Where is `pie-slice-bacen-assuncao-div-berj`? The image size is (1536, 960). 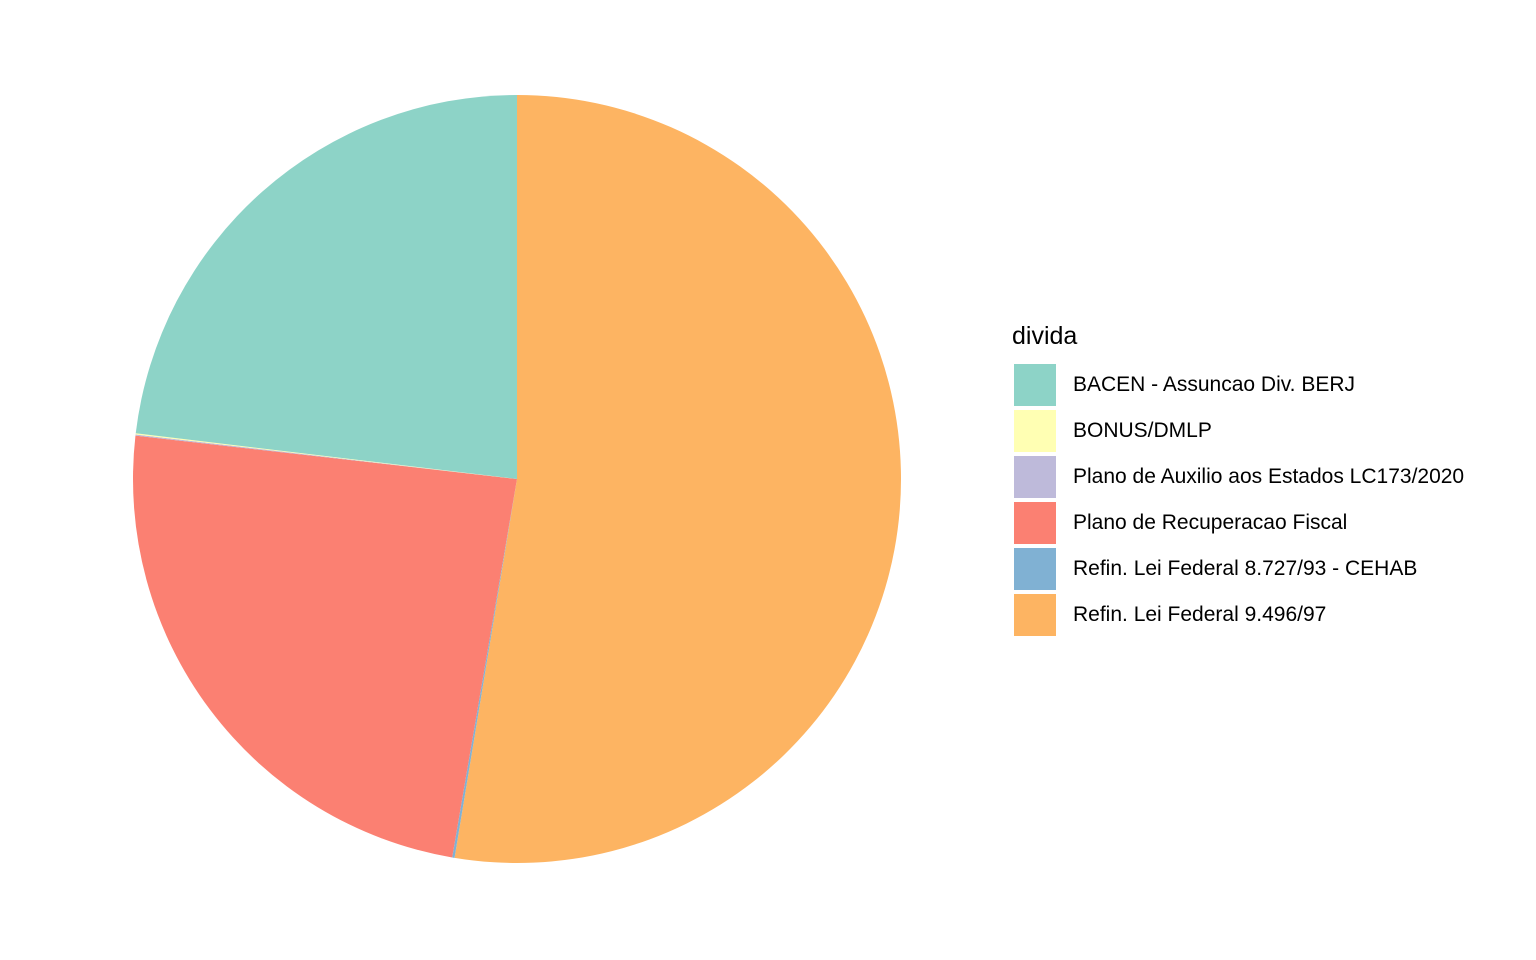 pie-slice-bacen-assuncao-div-berj is located at coordinates (326, 287).